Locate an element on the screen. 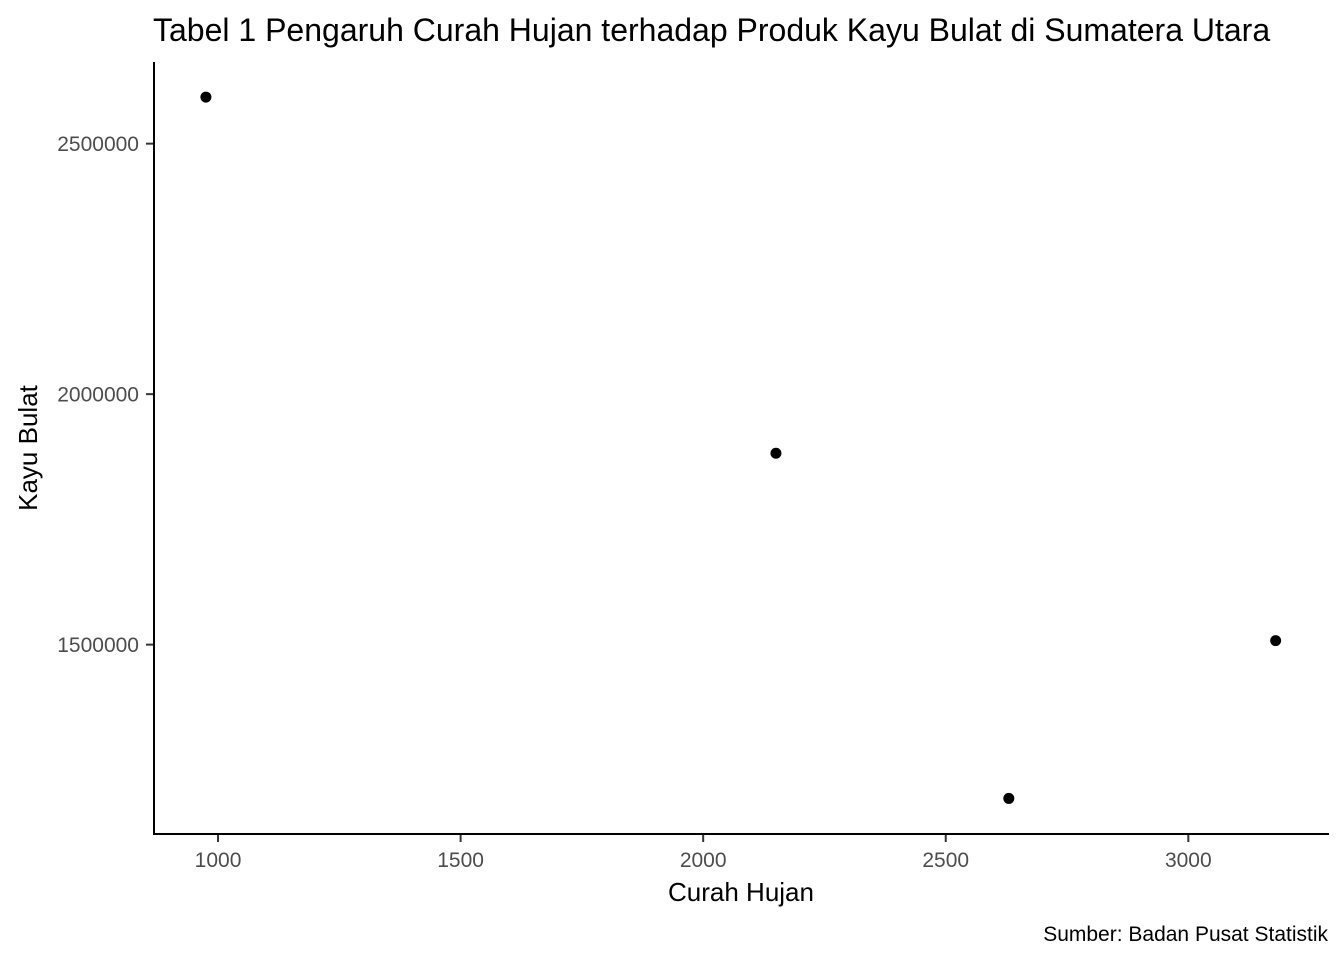  y-tick-label: 2000000 is located at coordinates (98, 395).